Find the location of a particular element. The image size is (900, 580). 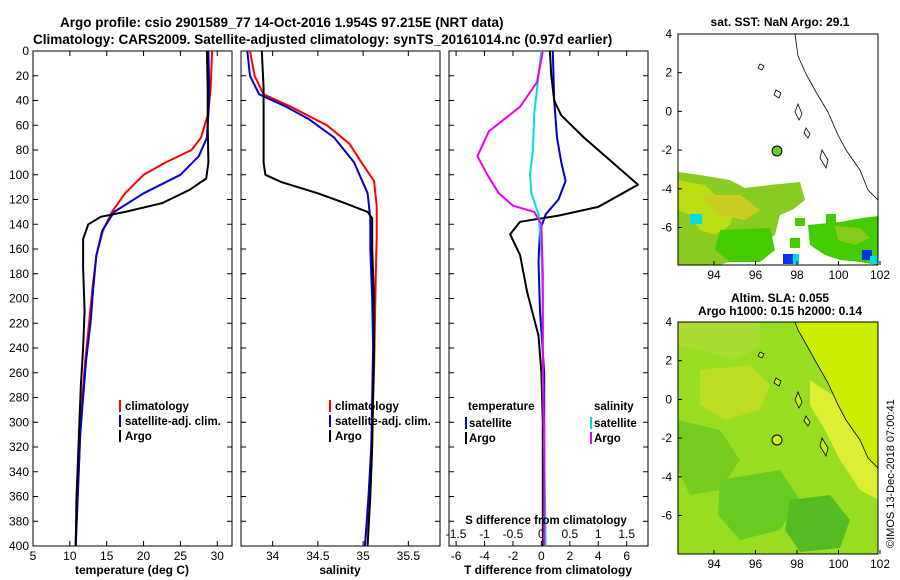

series-line-argo is located at coordinates (142, 298).